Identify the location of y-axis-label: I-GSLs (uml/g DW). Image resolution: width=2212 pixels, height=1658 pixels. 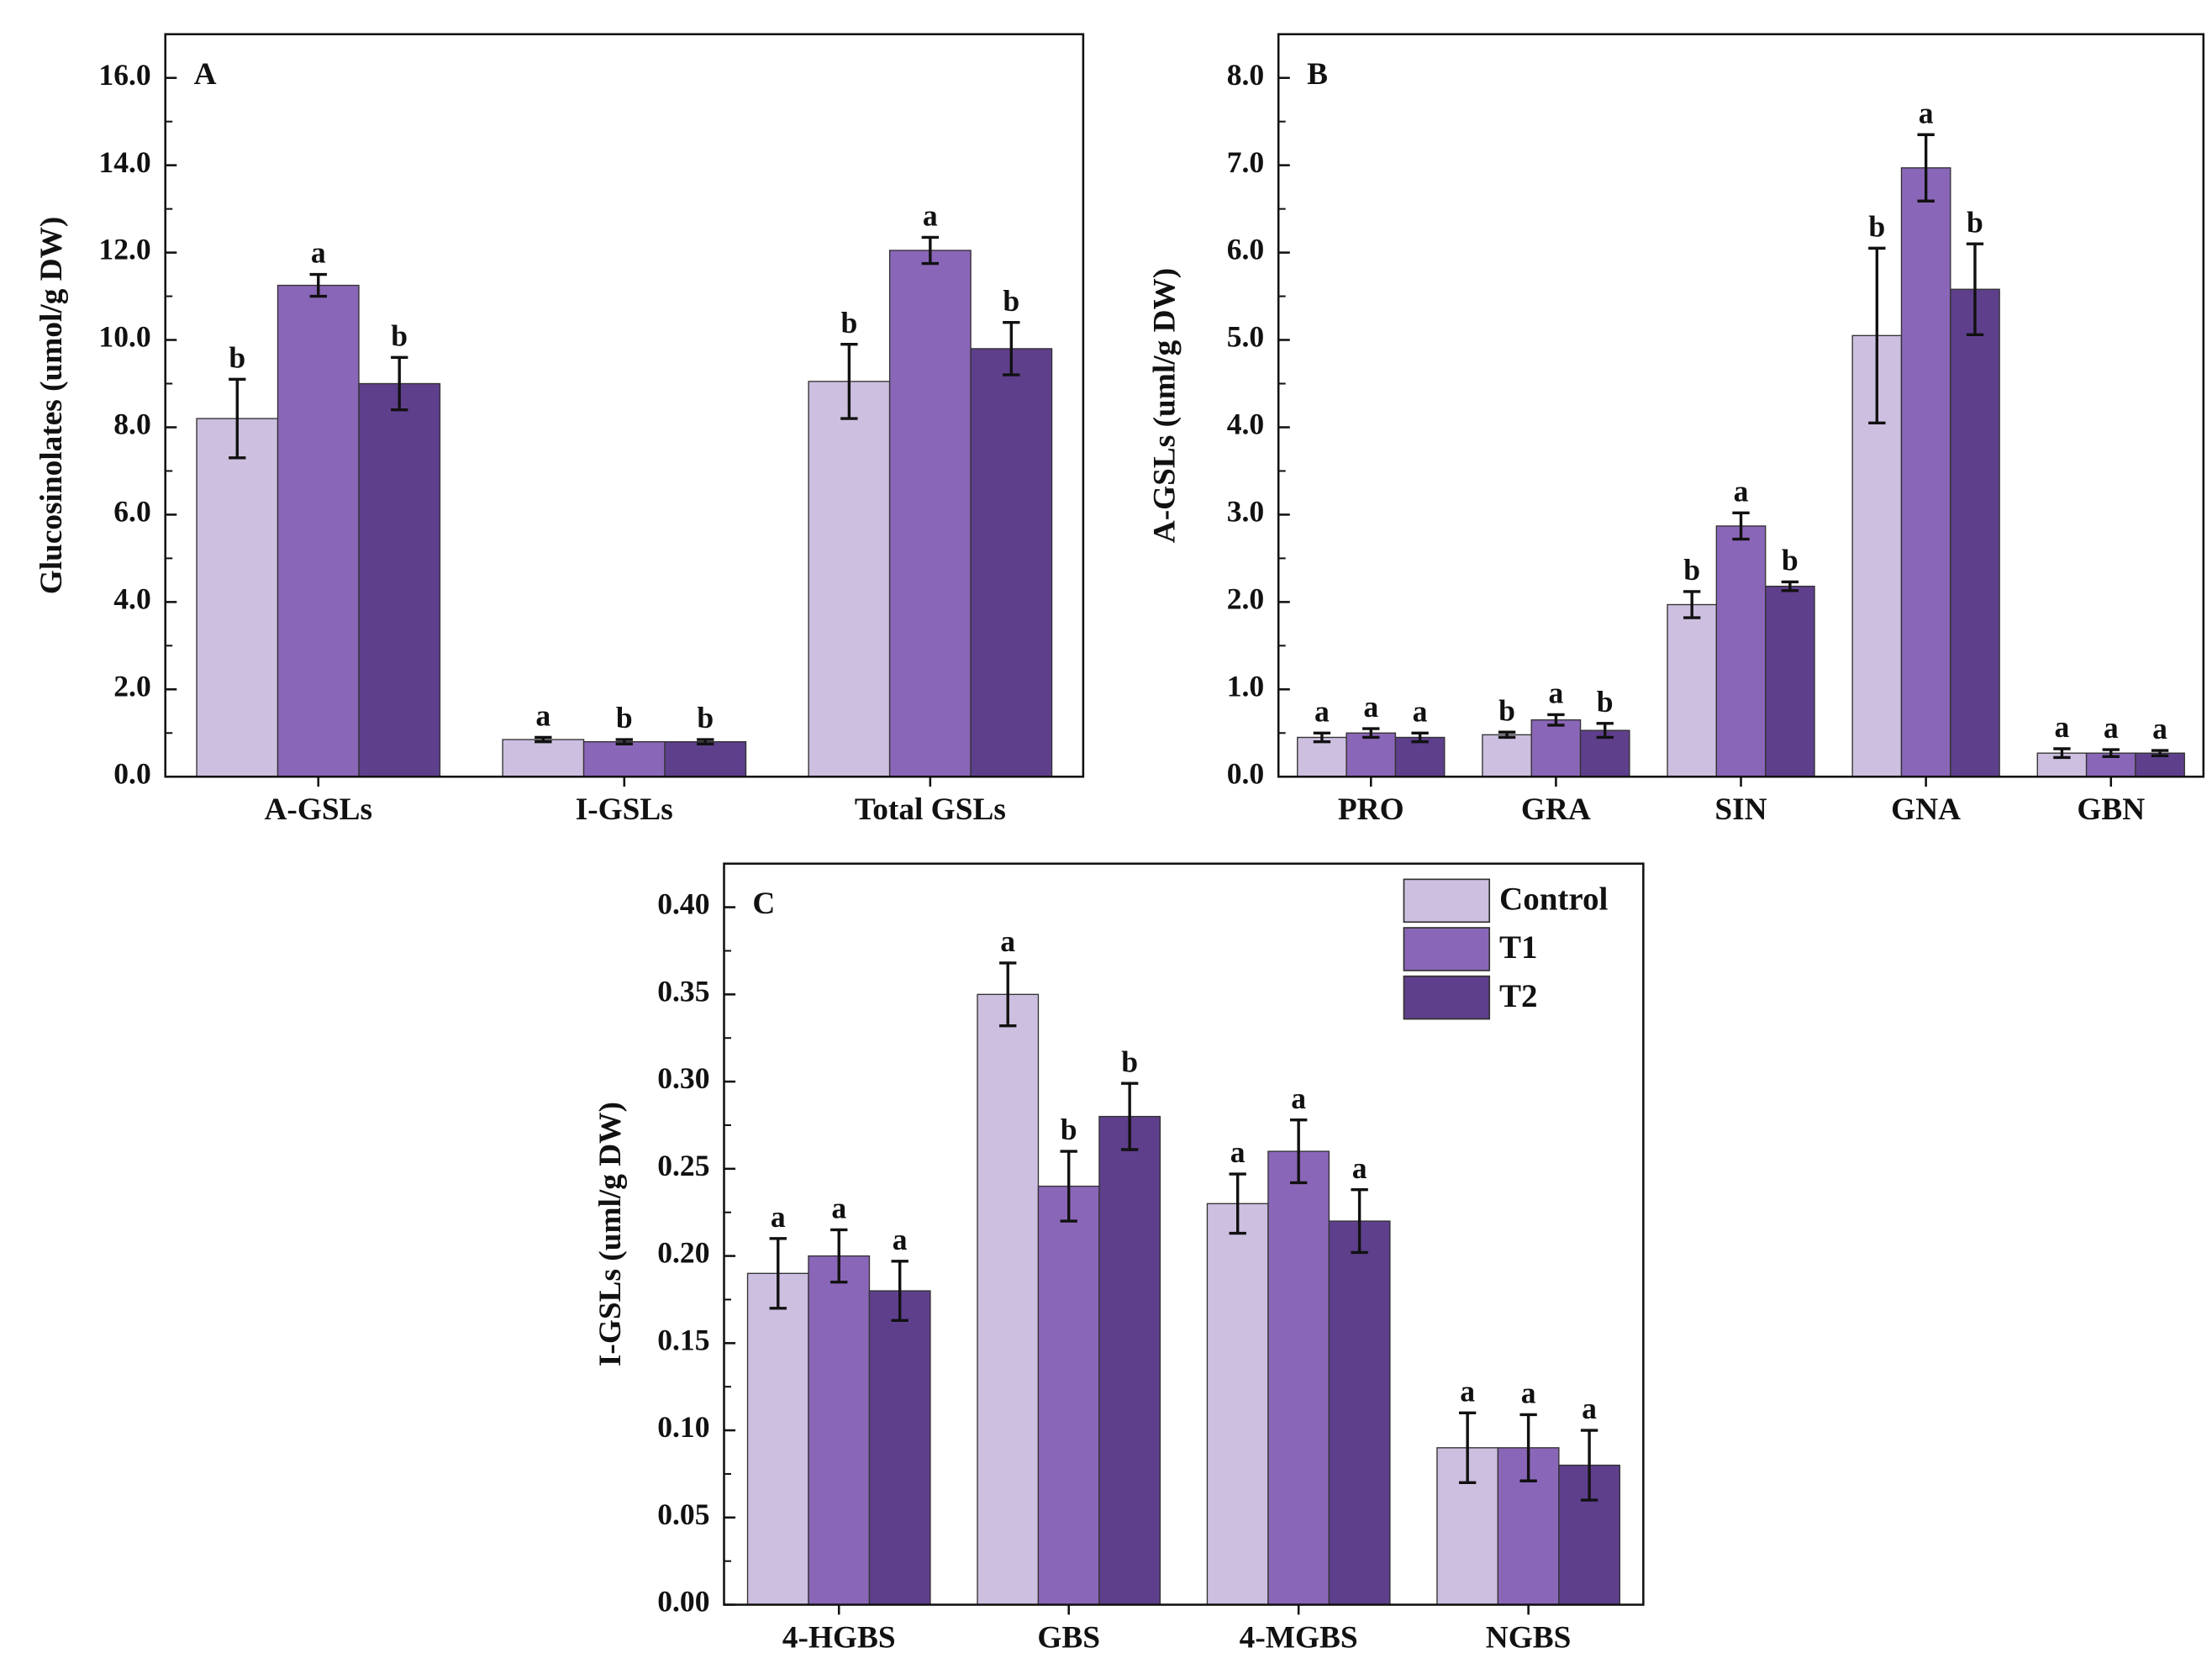
(610, 1234).